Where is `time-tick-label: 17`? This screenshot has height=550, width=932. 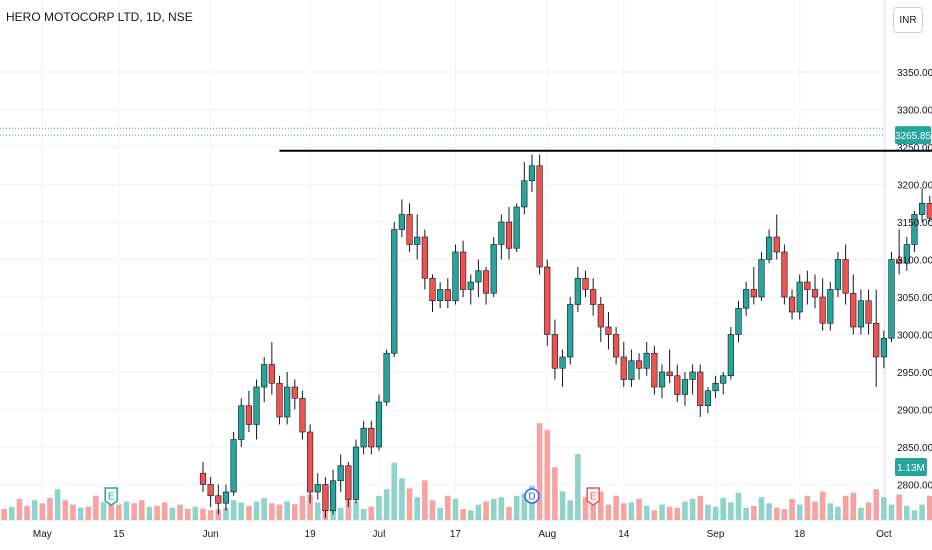
time-tick-label: 17 is located at coordinates (456, 534).